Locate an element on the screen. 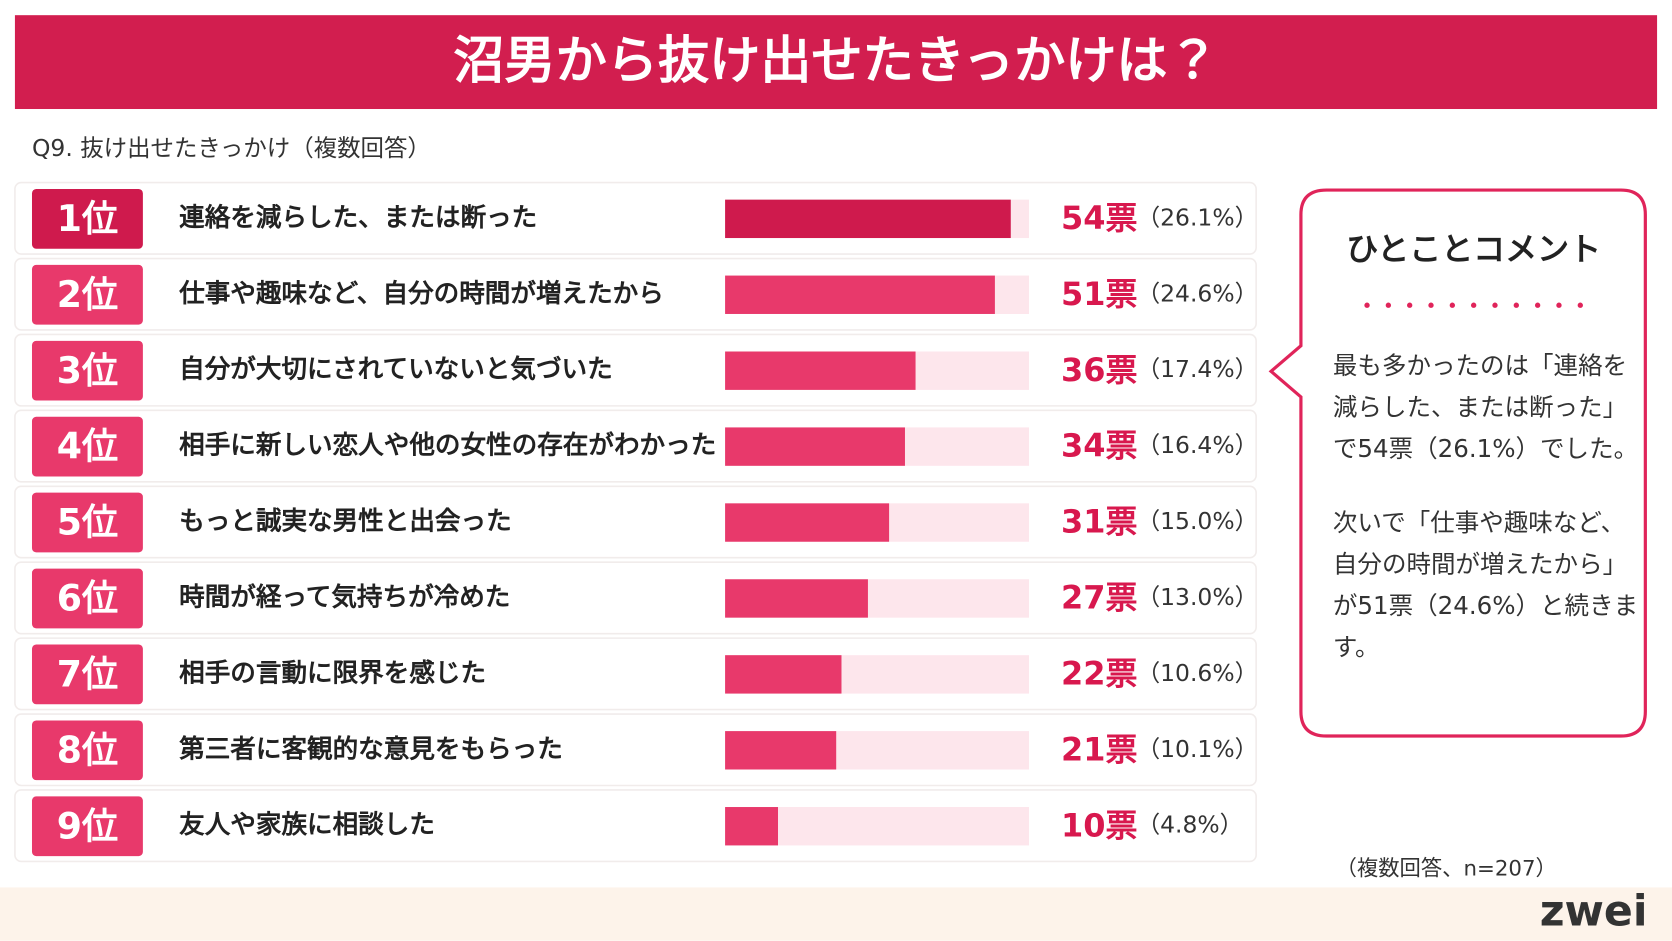  percent-label: （16.4%） is located at coordinates (1197, 445).